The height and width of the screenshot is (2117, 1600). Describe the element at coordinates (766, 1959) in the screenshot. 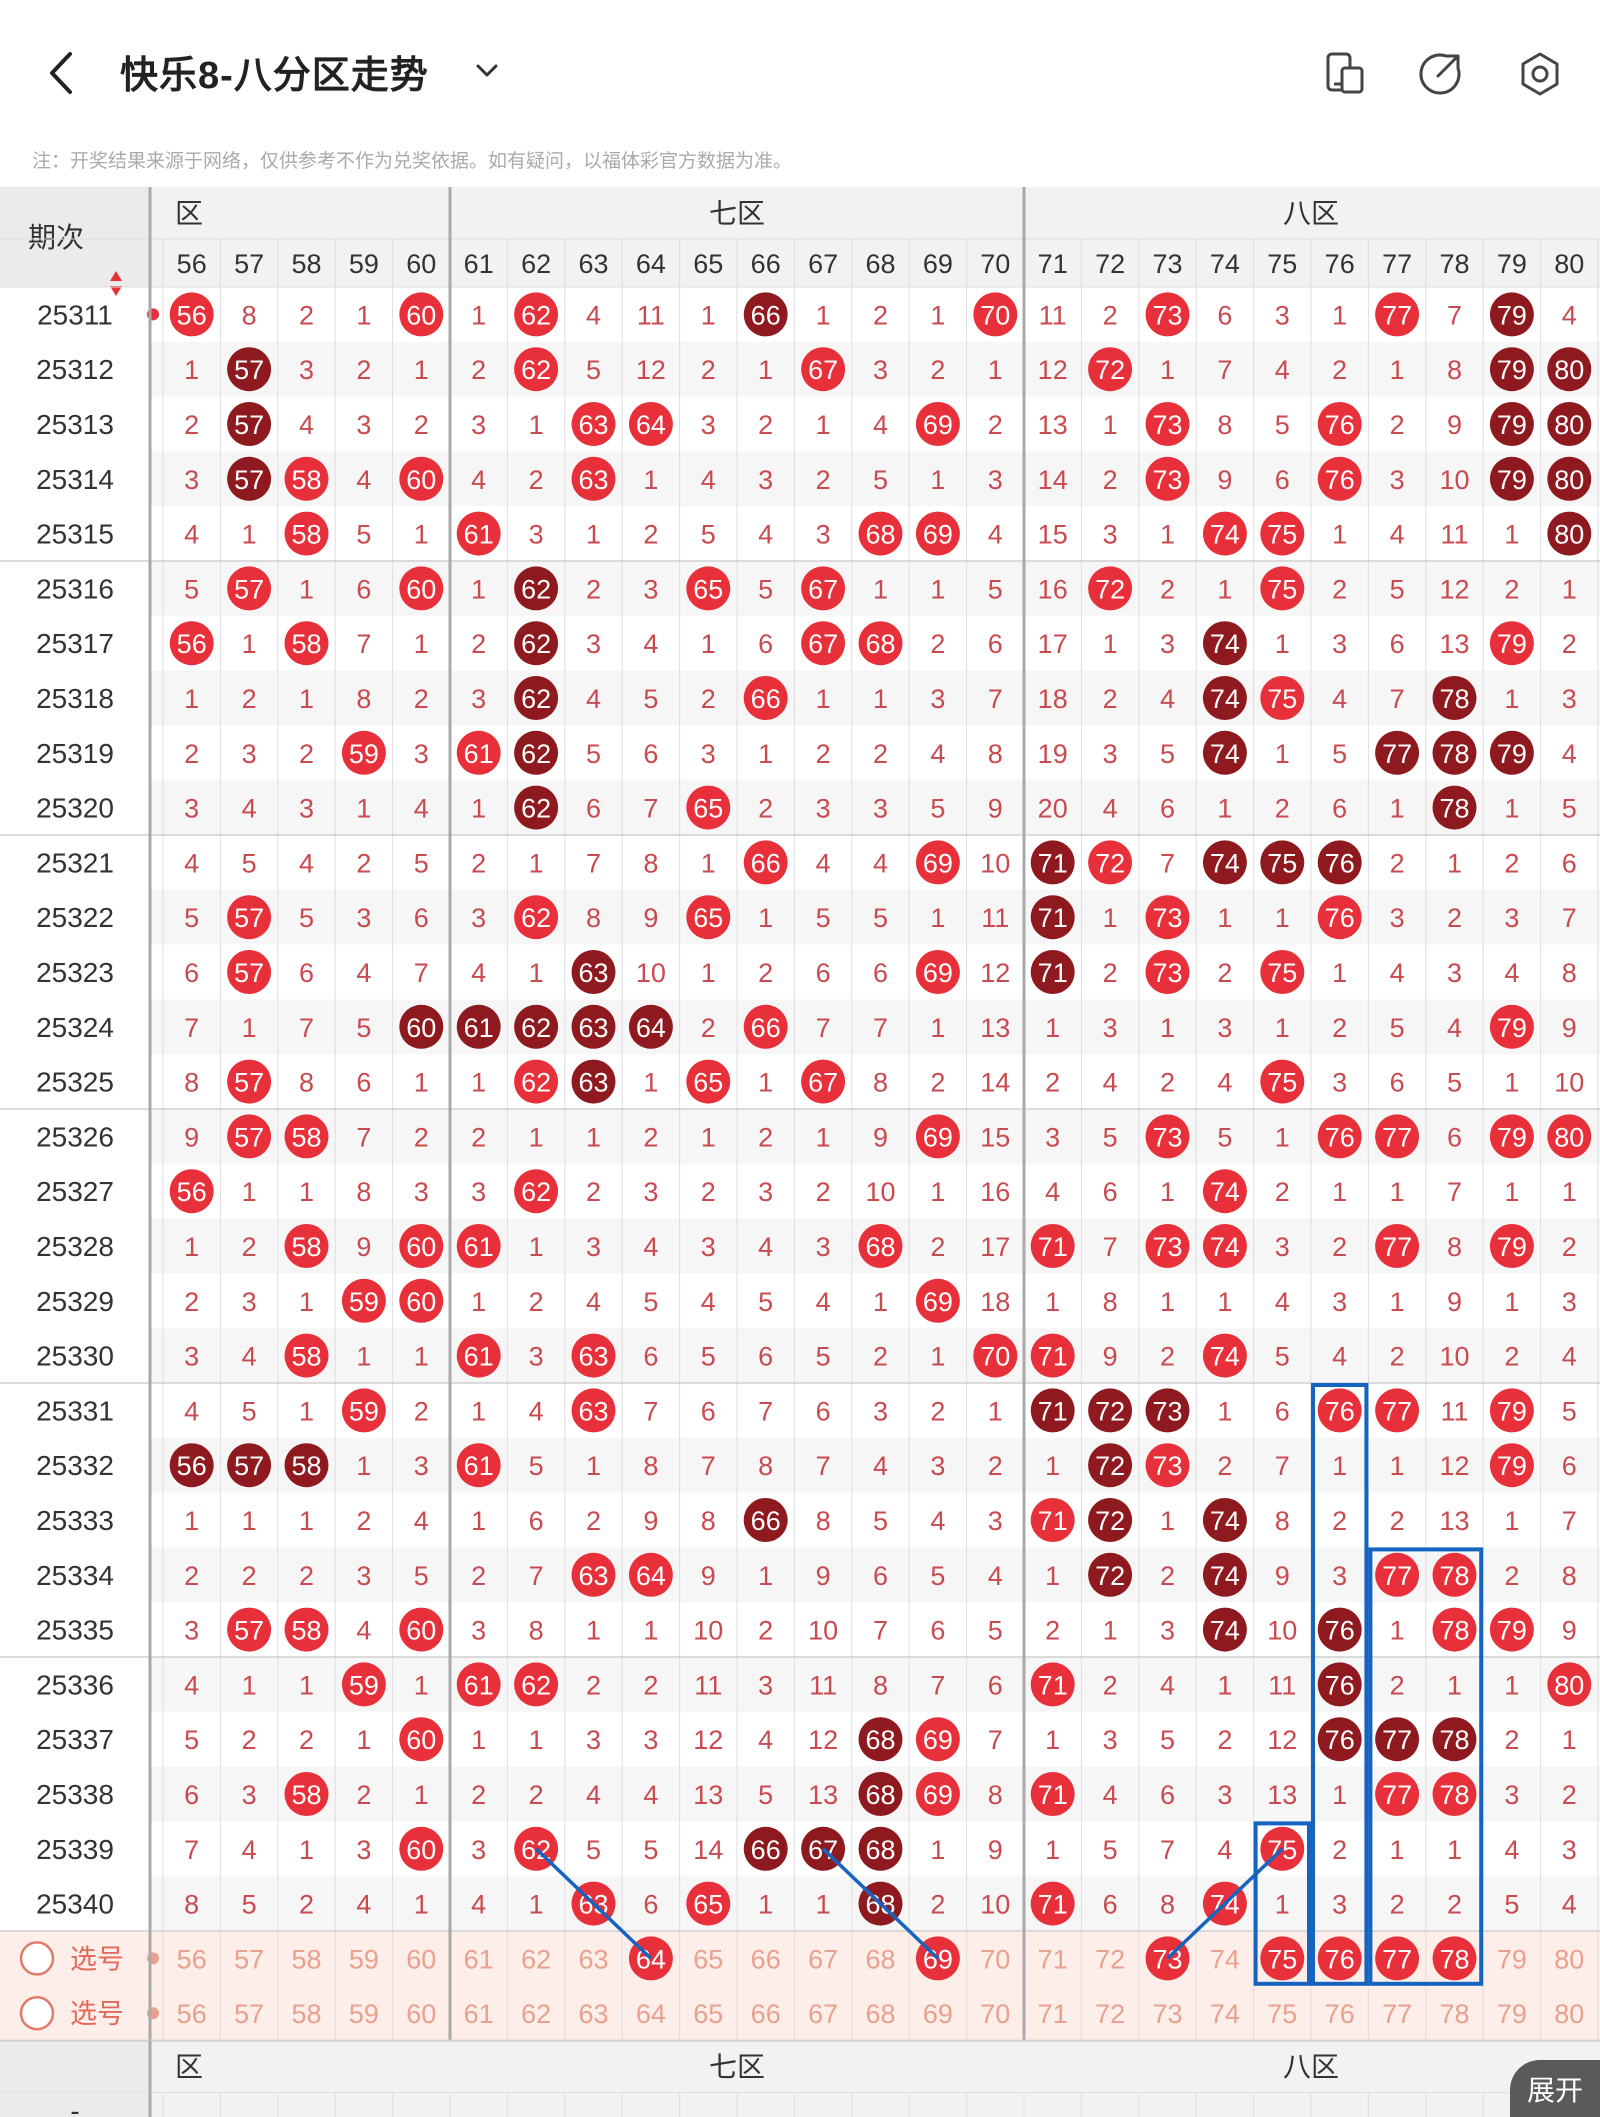

I see `select-number: 66` at that location.